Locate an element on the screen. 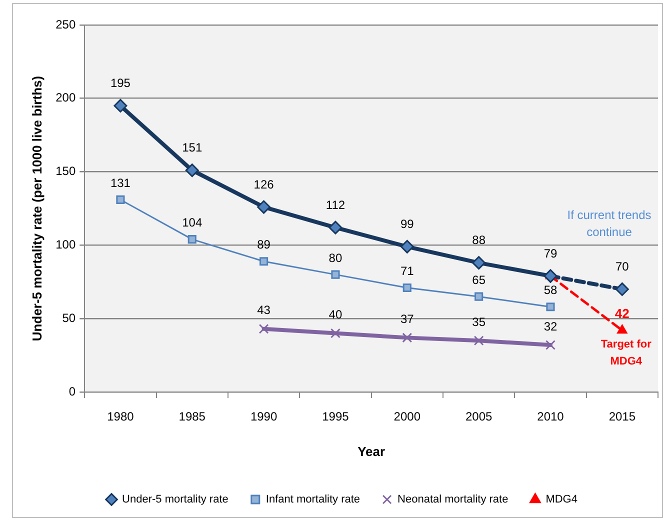  legend-label: Infant mortality rate is located at coordinates (313, 500).